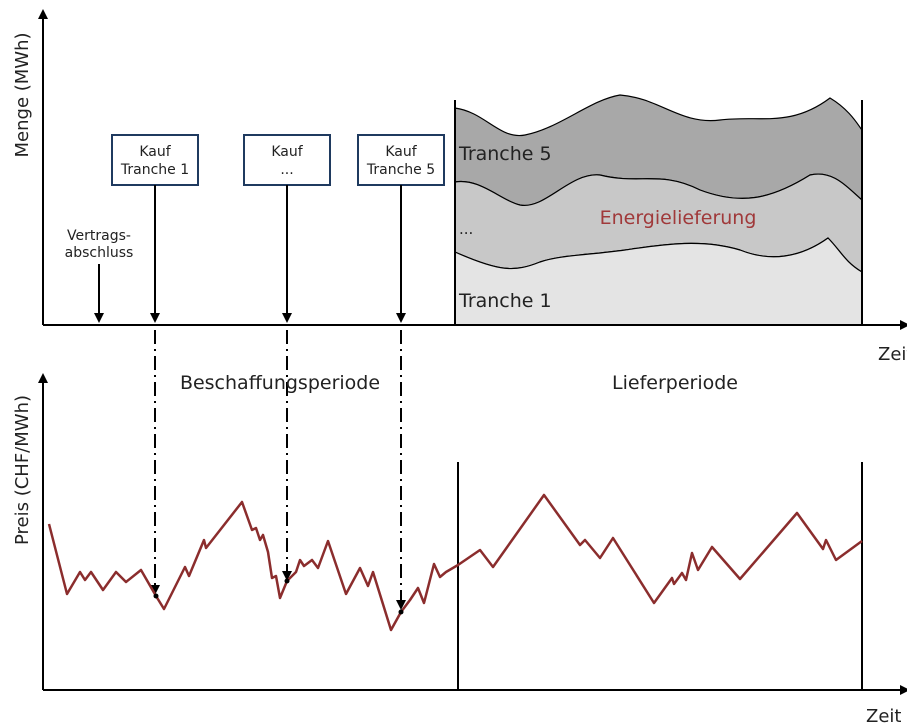 This screenshot has width=907, height=726. I want to click on energy-delivery-label: Energielieferung, so click(678, 218).